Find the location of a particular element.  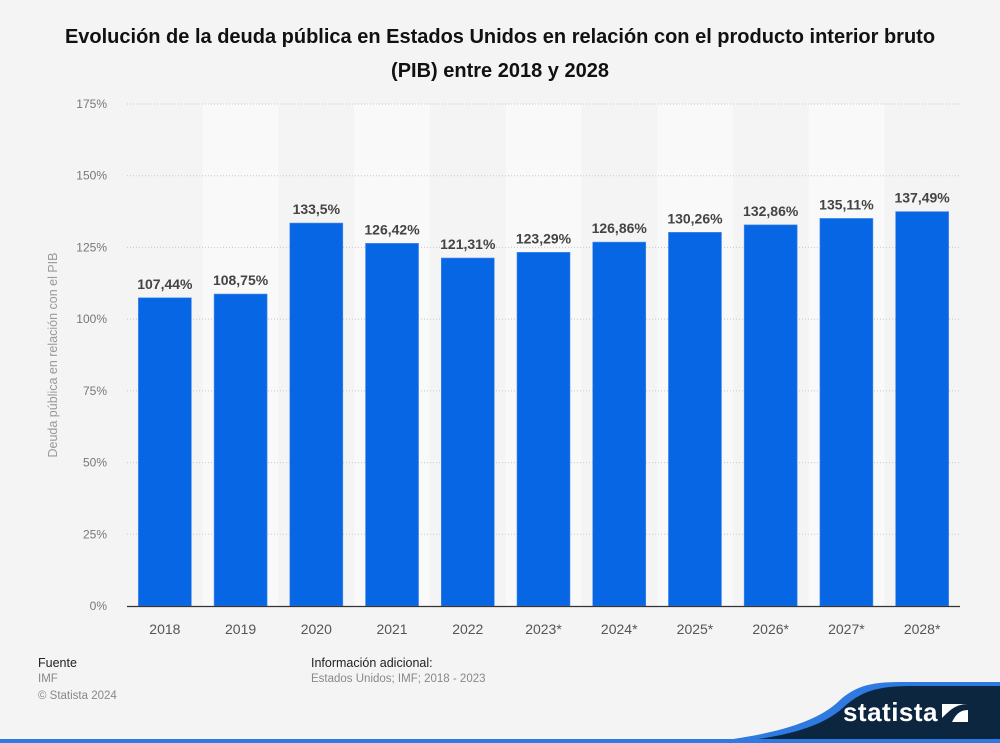

copyright: © Statista 2024 is located at coordinates (77, 696).